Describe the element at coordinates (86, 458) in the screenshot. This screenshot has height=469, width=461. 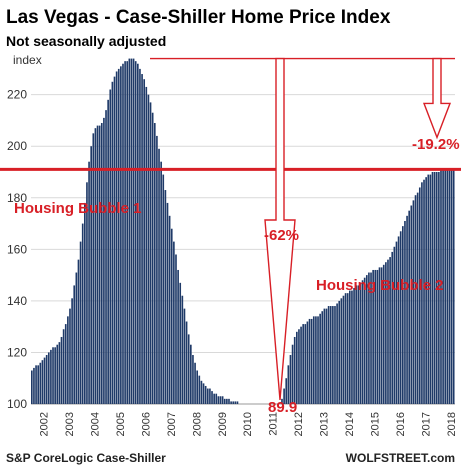
I see `source-note: S&P CoreLogic Case-Shiller` at that location.